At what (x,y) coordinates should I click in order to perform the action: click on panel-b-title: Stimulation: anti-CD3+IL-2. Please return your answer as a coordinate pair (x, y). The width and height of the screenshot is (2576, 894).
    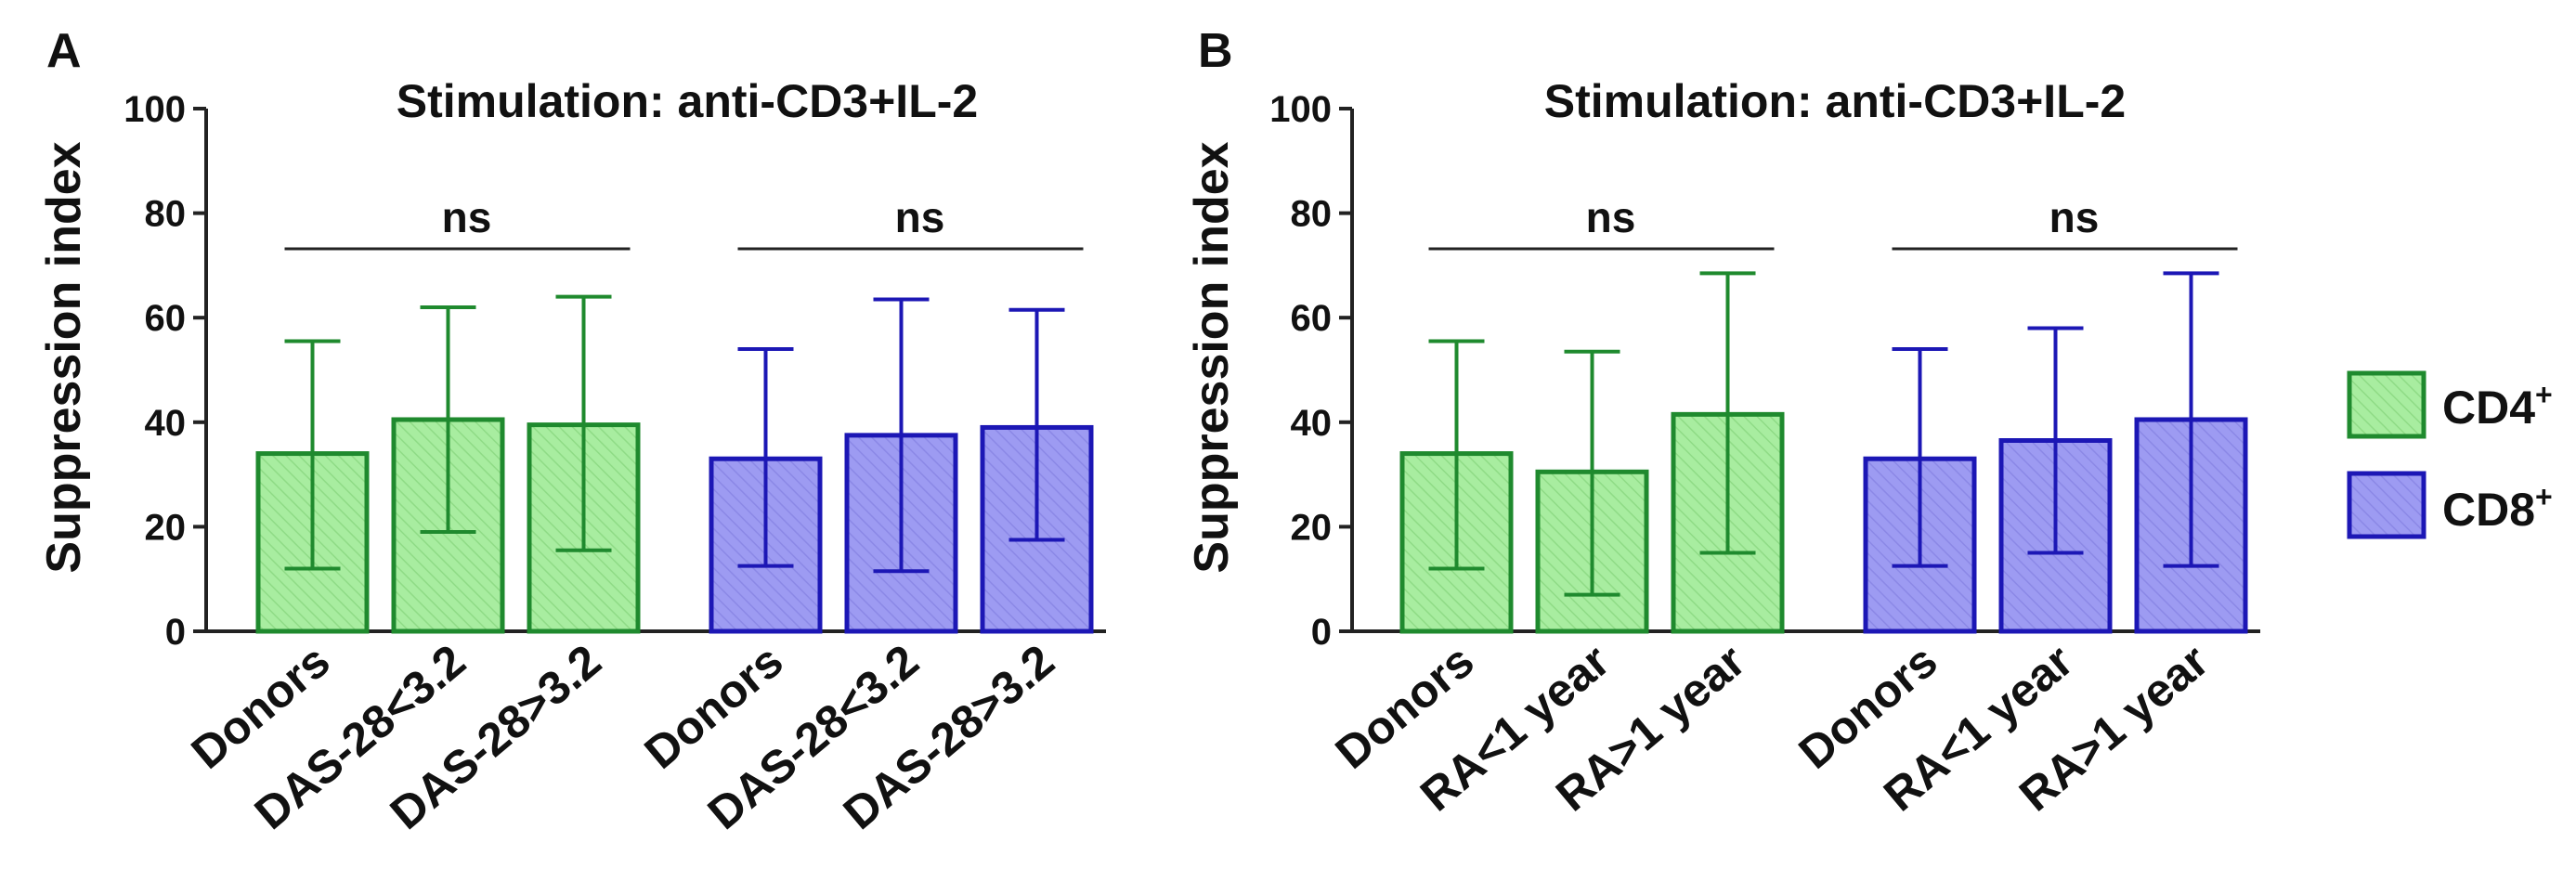
    Looking at the image, I should click on (1835, 101).